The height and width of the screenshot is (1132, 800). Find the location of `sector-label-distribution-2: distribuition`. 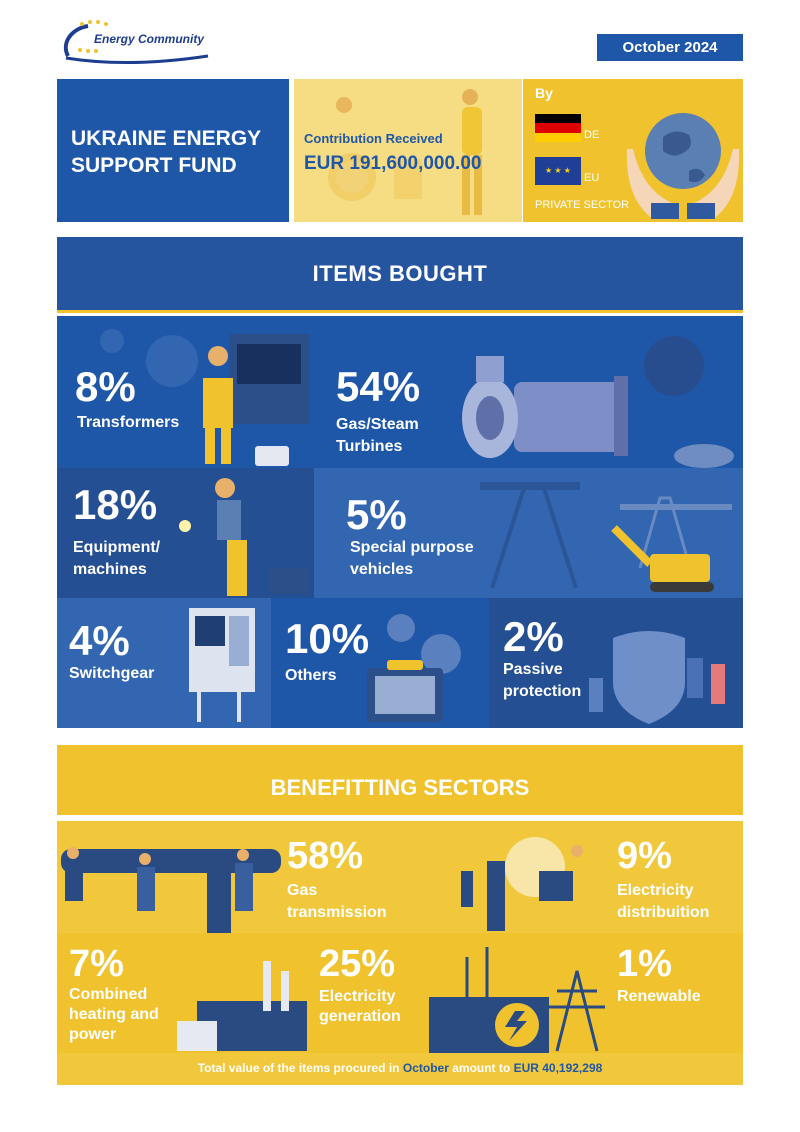

sector-label-distribution-2: distribuition is located at coordinates (663, 912).